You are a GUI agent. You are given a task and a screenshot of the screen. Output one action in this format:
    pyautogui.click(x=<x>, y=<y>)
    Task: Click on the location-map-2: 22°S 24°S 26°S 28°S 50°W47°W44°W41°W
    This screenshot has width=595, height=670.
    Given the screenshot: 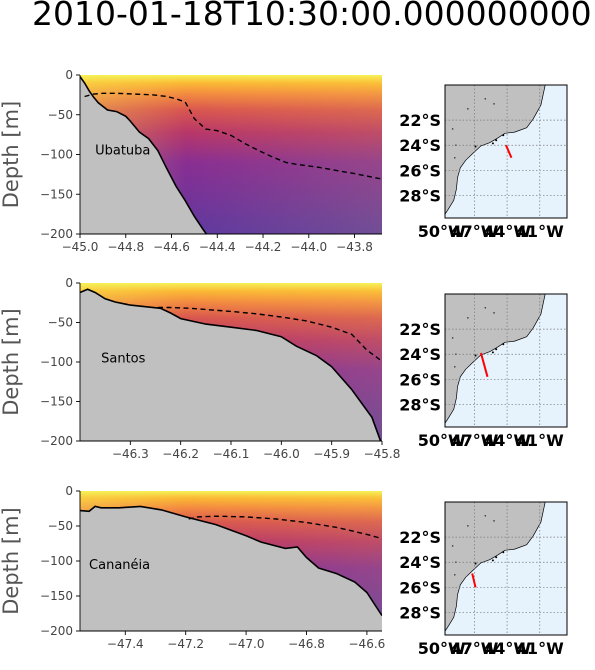 What is the action you would take?
    pyautogui.click(x=483, y=371)
    